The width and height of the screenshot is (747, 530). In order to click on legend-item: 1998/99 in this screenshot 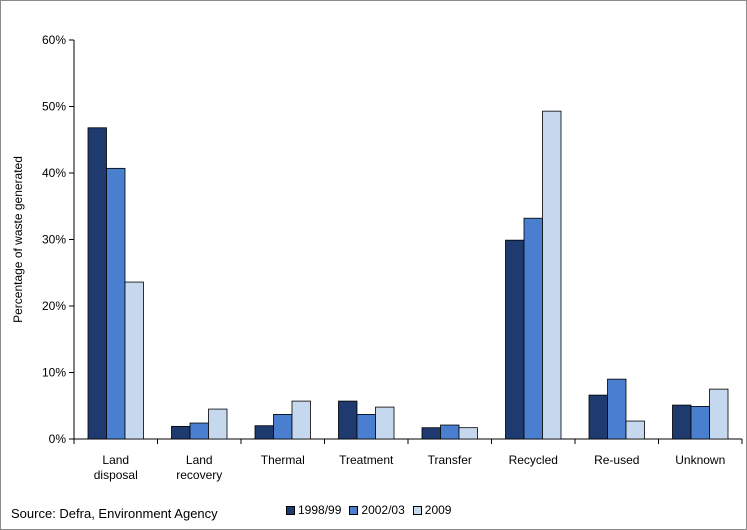, I will do `click(313, 510)`.